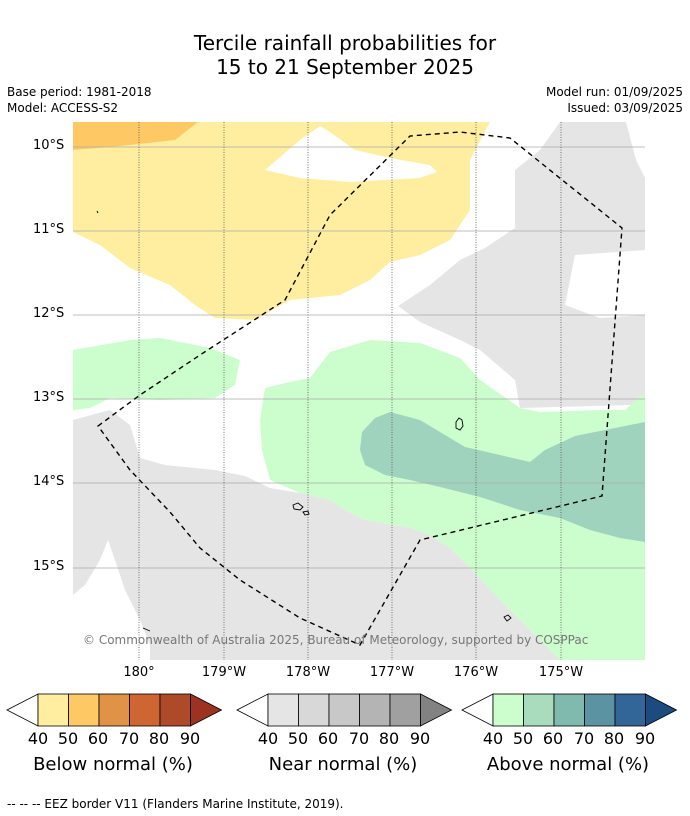 The image size is (690, 816). What do you see at coordinates (159, 738) in the screenshot?
I see `tick-below-80: 80` at bounding box center [159, 738].